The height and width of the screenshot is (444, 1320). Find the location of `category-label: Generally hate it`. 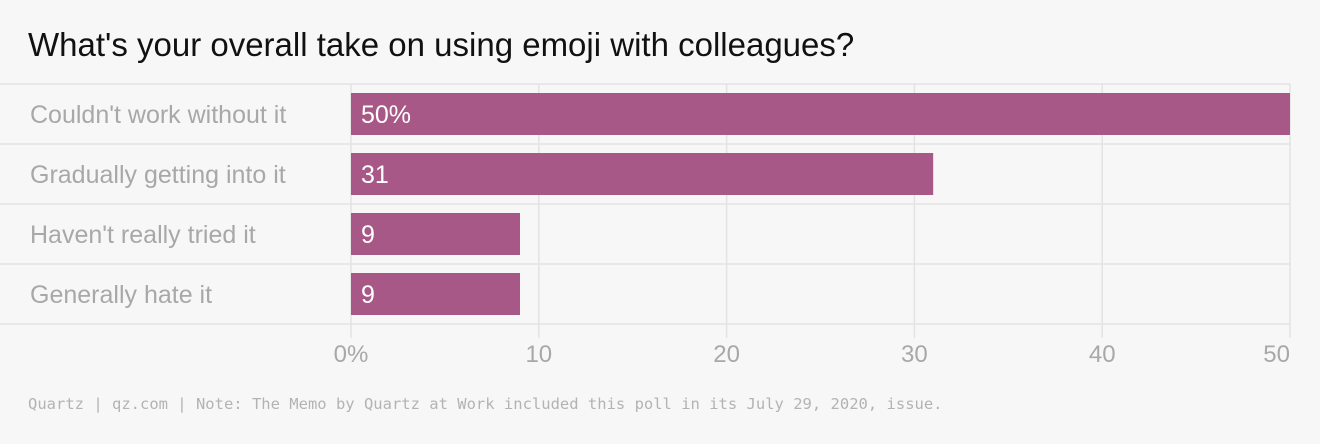

category-label: Generally hate it is located at coordinates (121, 295).